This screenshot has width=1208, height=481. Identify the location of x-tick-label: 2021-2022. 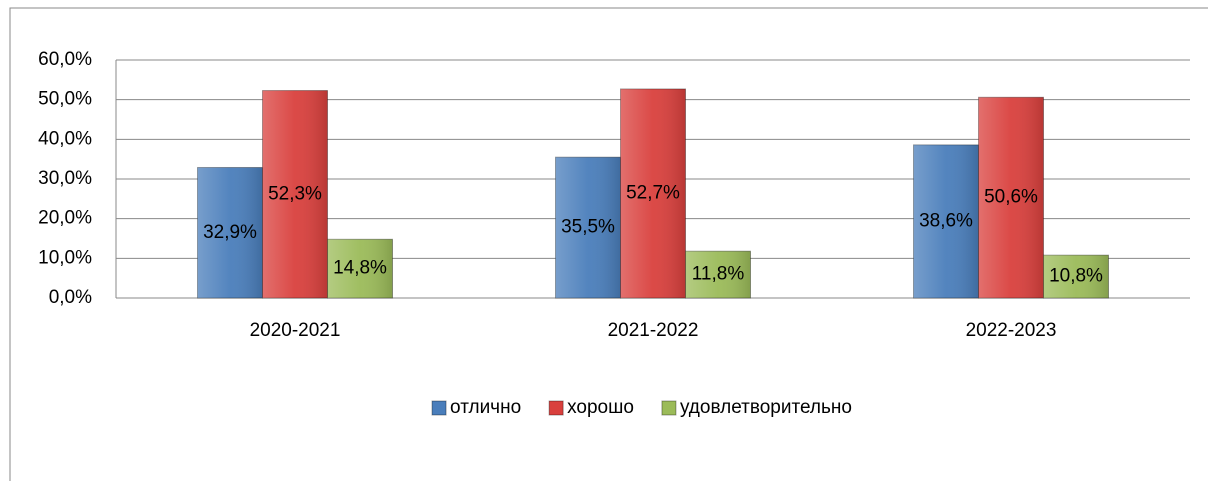
(653, 330).